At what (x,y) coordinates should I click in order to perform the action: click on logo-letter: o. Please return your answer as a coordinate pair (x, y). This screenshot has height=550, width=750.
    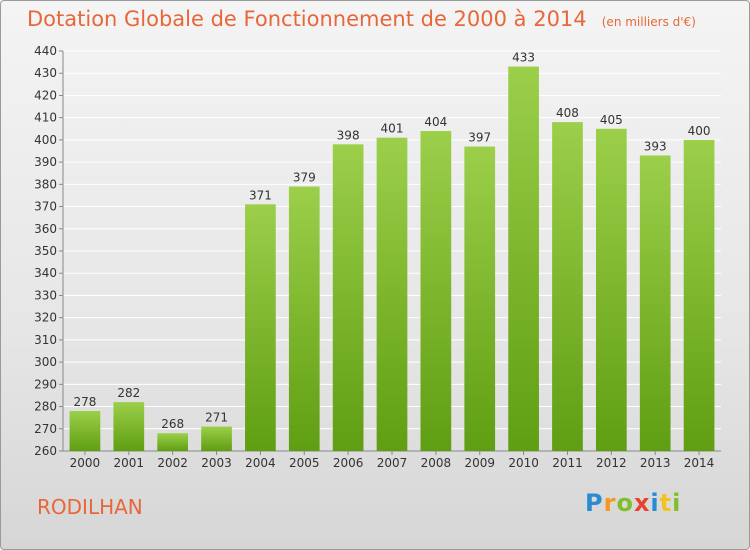
    Looking at the image, I should click on (625, 503).